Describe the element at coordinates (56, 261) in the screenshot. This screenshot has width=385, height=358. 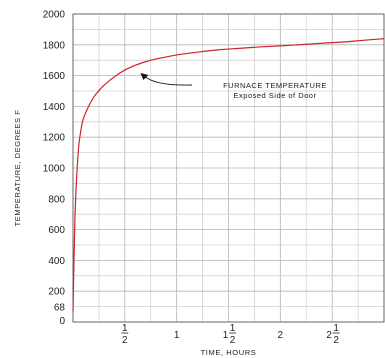
I see `y-tick-label: 400` at that location.